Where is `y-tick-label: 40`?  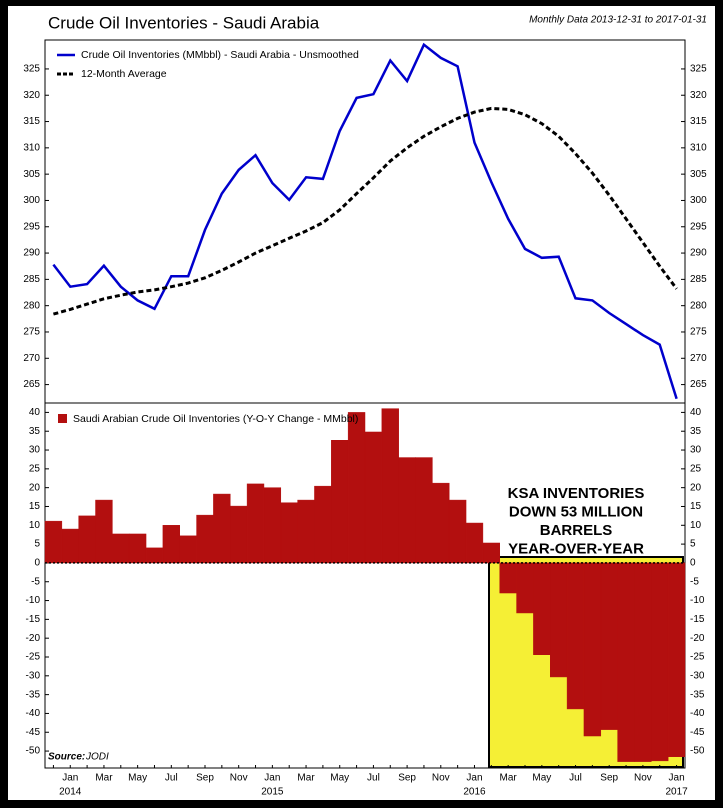 y-tick-label: 40 is located at coordinates (35, 412).